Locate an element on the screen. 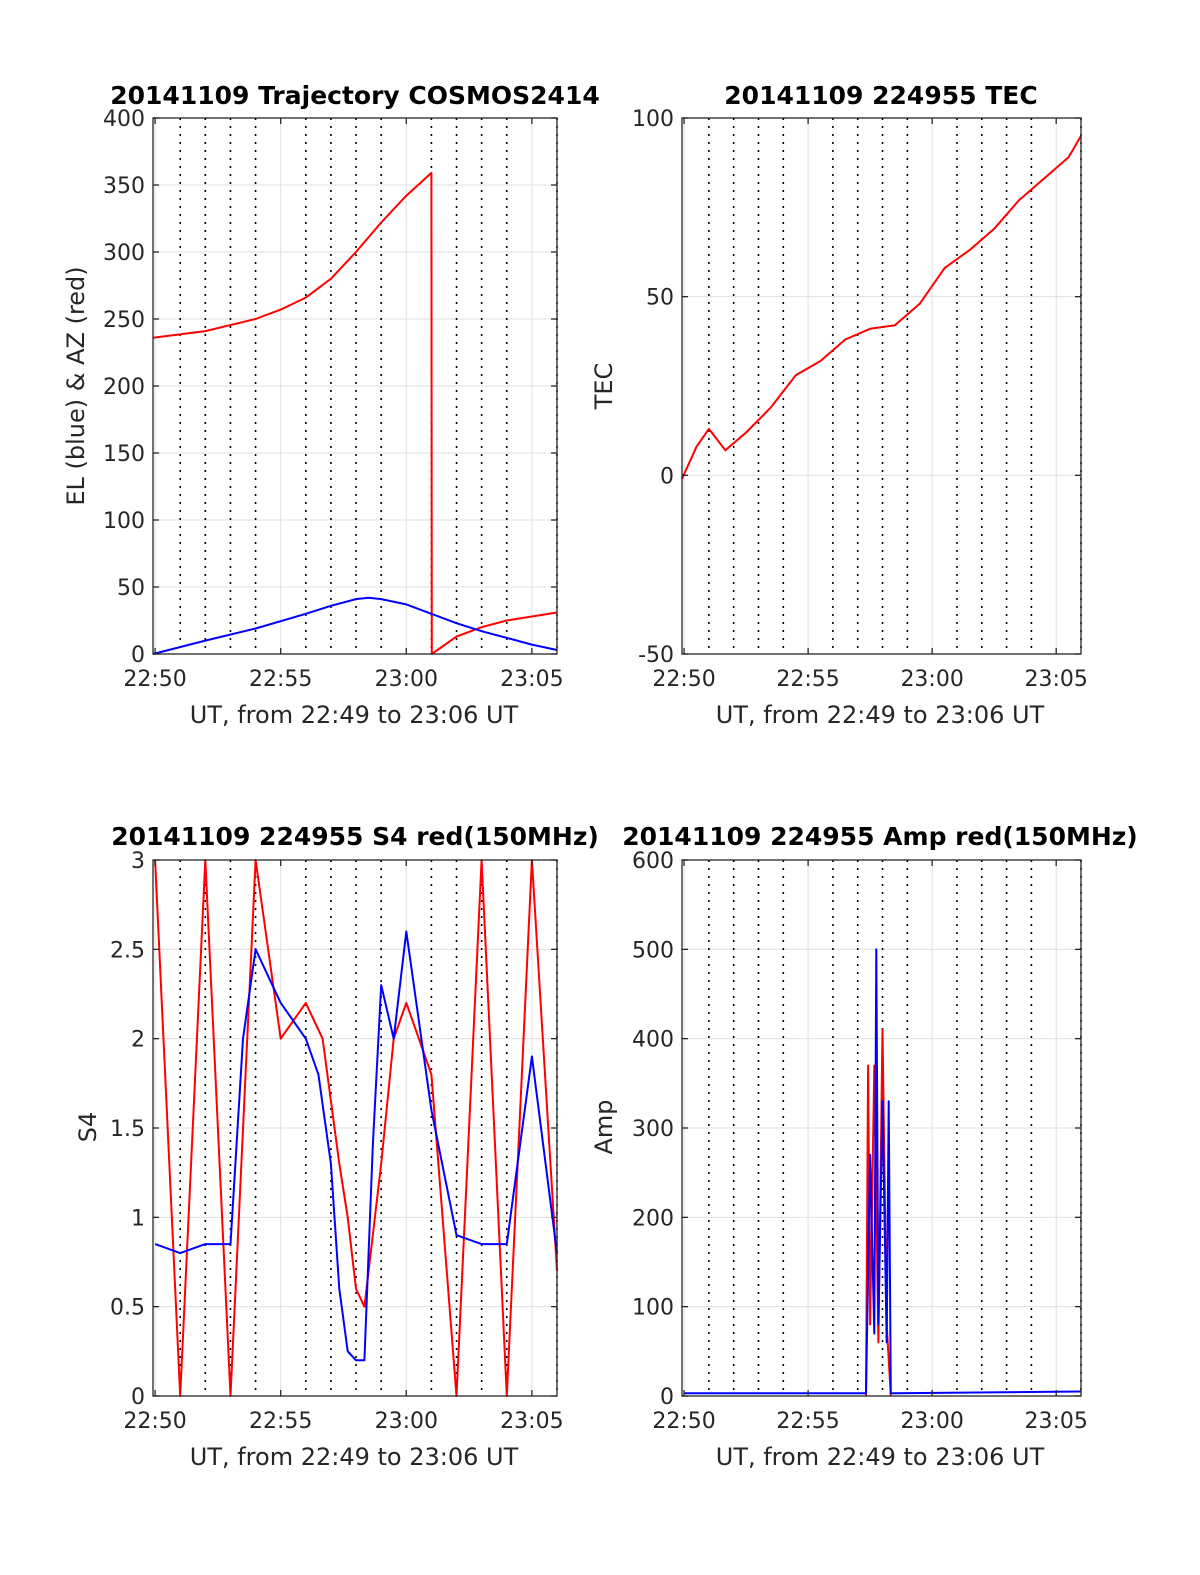 The height and width of the screenshot is (1575, 1200). amp-title: 20141109 224955 Amp red(150MHz) is located at coordinates (880, 836).